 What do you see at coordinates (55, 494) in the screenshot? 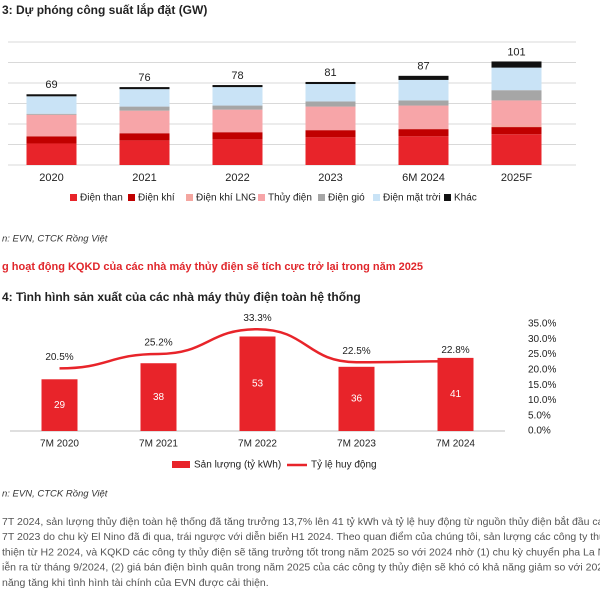
I see `source: n: EVN, CTCK Rồng Việt` at bounding box center [55, 494].